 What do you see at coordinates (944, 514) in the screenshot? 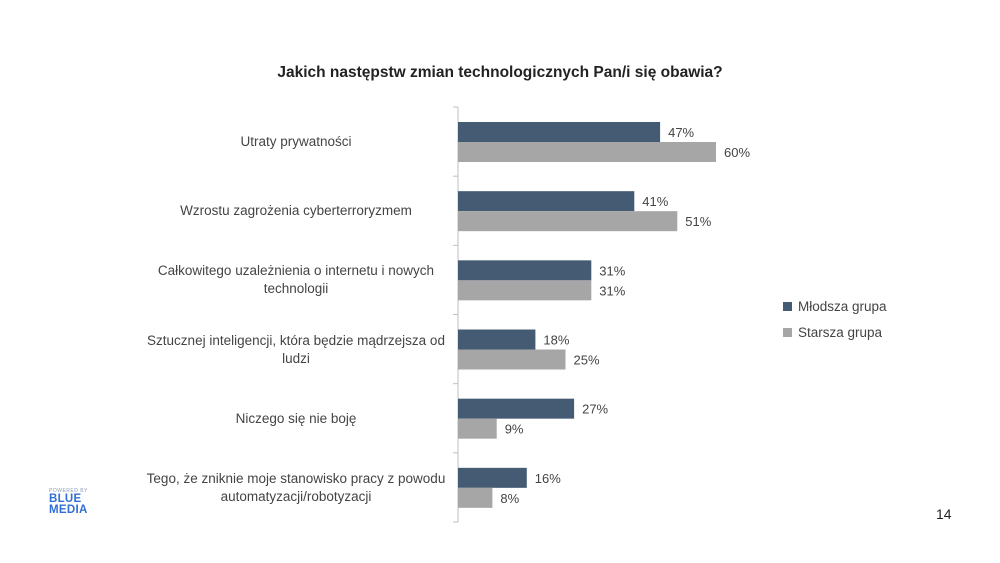
I see `page-number: 14` at bounding box center [944, 514].